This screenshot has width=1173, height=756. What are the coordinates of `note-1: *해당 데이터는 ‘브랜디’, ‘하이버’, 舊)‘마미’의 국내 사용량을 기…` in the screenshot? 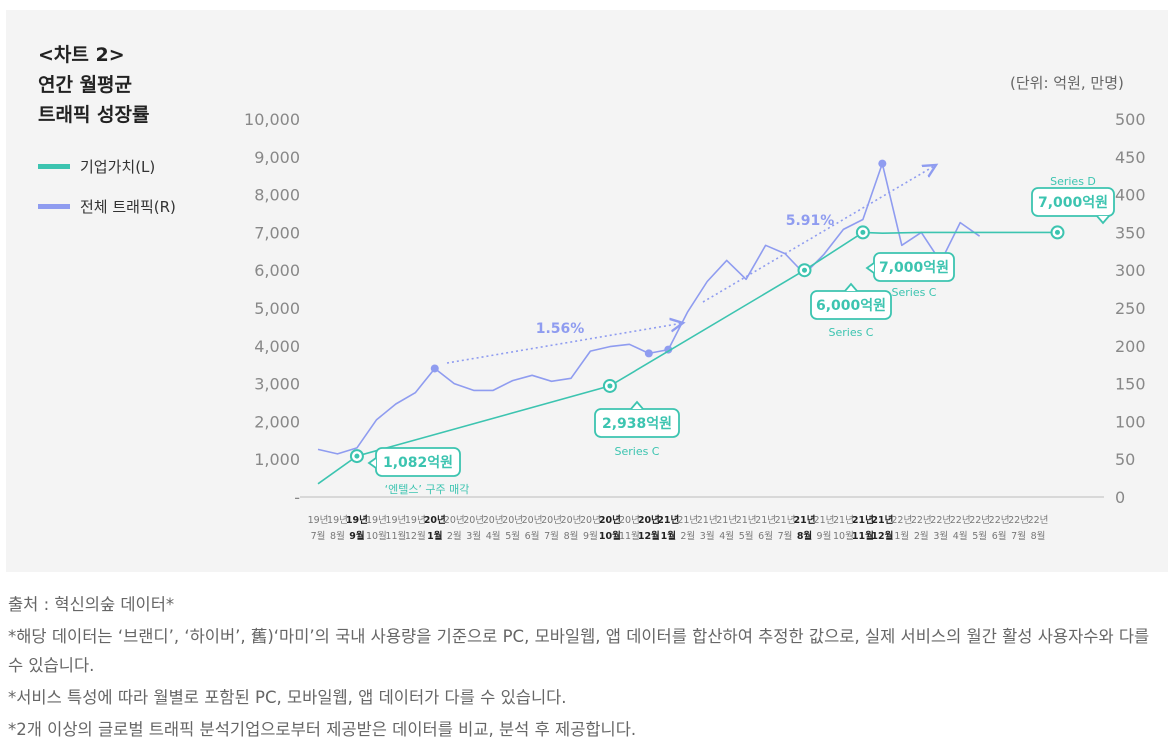 It's located at (579, 651).